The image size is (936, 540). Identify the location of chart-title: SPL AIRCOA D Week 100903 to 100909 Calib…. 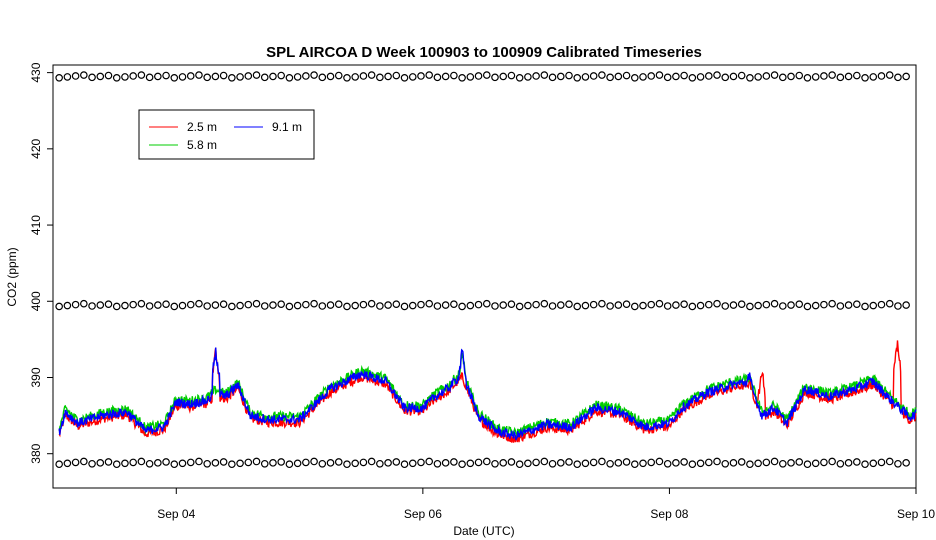
(484, 52).